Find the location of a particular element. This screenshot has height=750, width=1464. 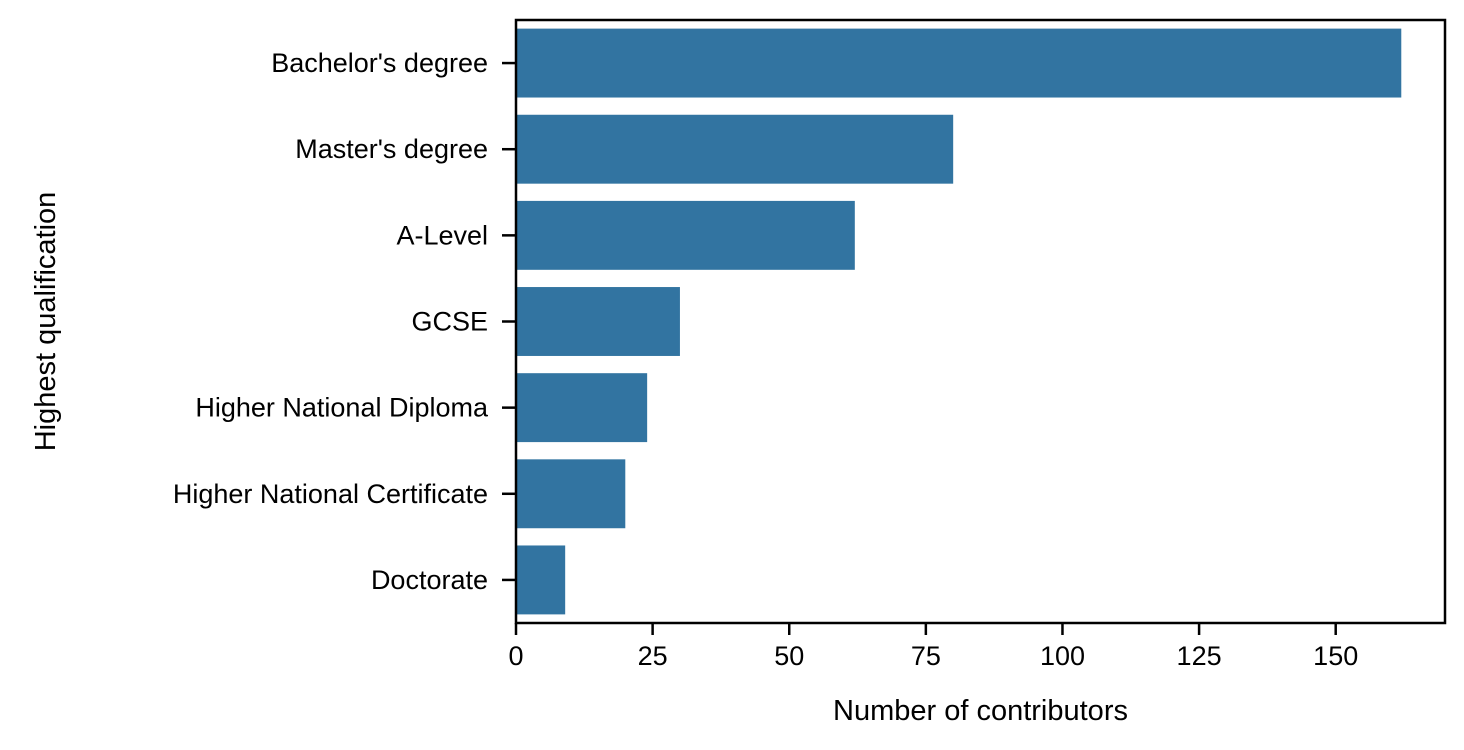

x-tick-label: 0 is located at coordinates (515, 656).